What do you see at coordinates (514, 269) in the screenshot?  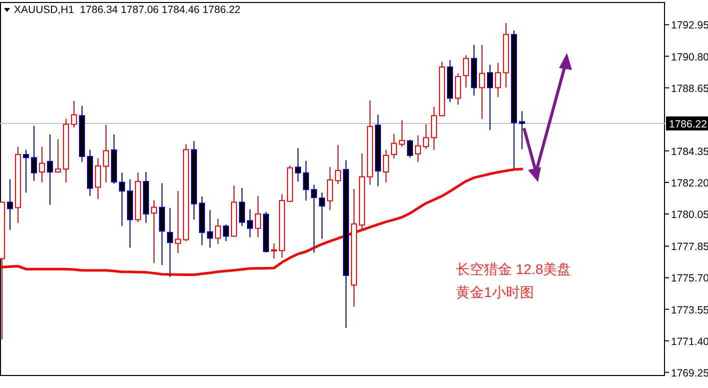 I see `annotation: 长空猎金 12.8美盘` at bounding box center [514, 269].